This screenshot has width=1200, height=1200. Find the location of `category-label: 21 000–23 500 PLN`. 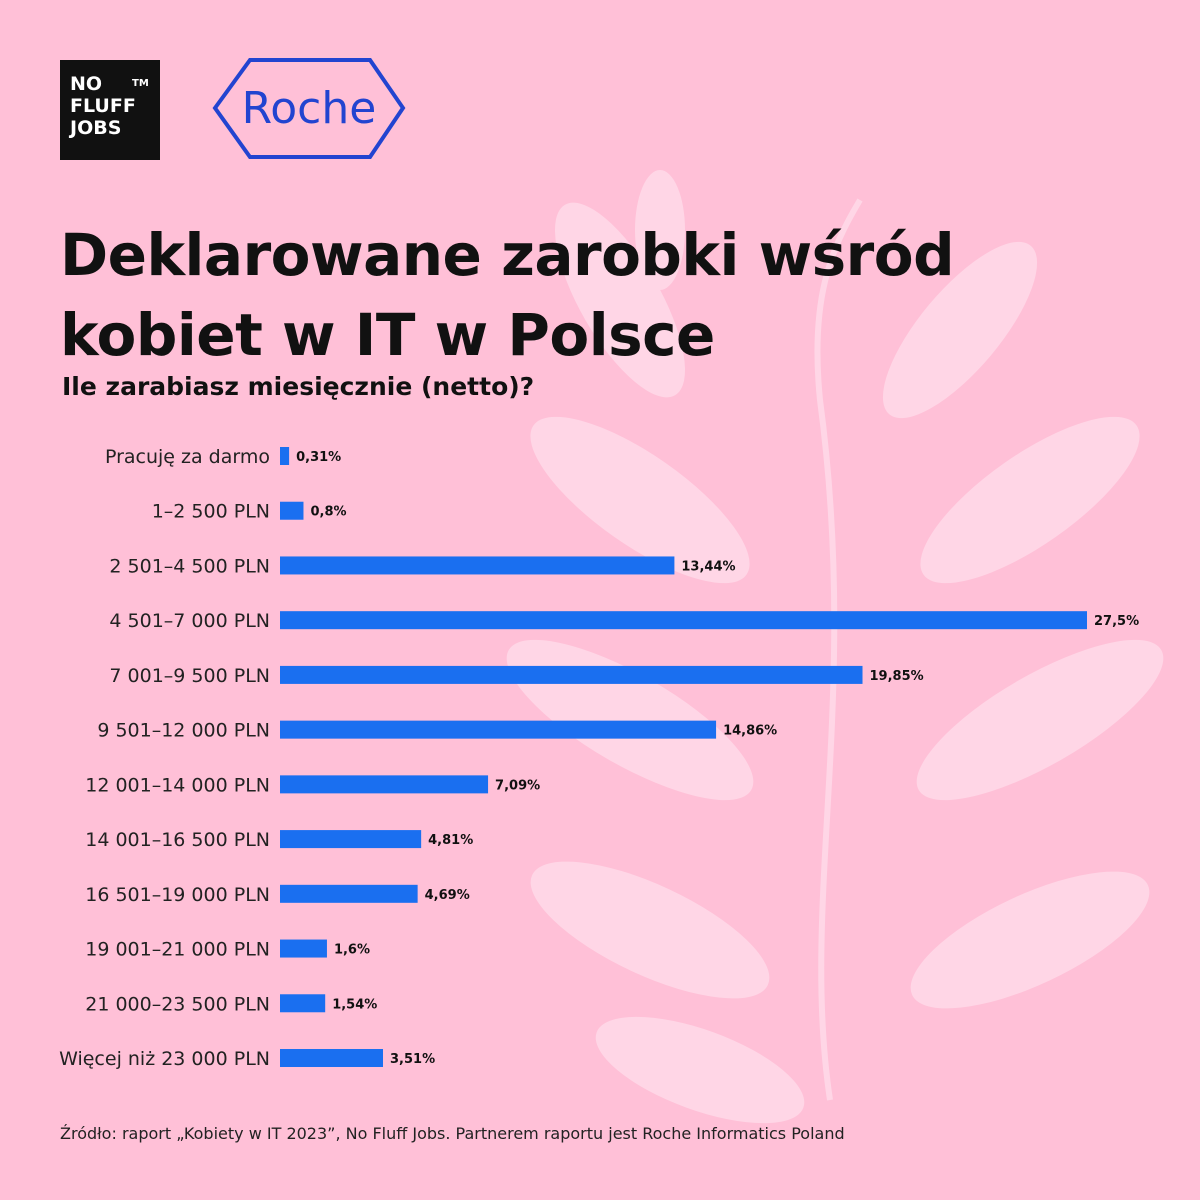

category-label: 21 000–23 500 PLN is located at coordinates (177, 1004).